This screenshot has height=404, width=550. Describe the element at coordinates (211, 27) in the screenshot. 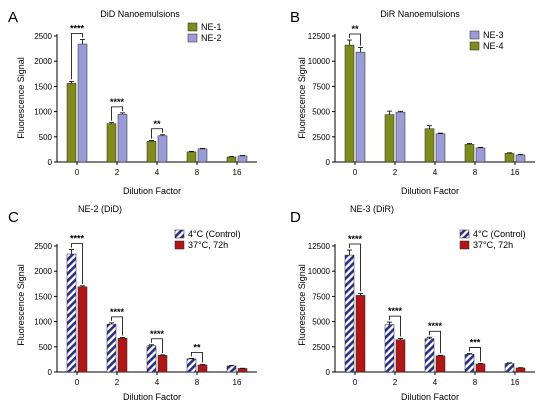

I see `legend-label: NE-1` at that location.